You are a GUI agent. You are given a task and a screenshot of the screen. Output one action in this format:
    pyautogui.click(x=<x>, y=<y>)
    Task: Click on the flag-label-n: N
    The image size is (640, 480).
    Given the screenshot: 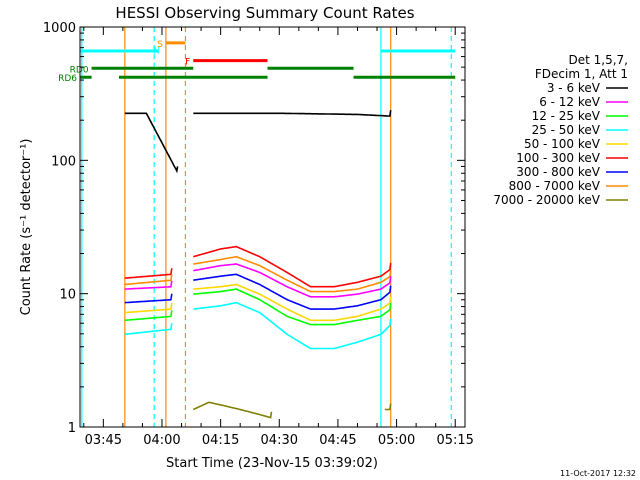 What is the action you would take?
    pyautogui.click(x=156, y=51)
    